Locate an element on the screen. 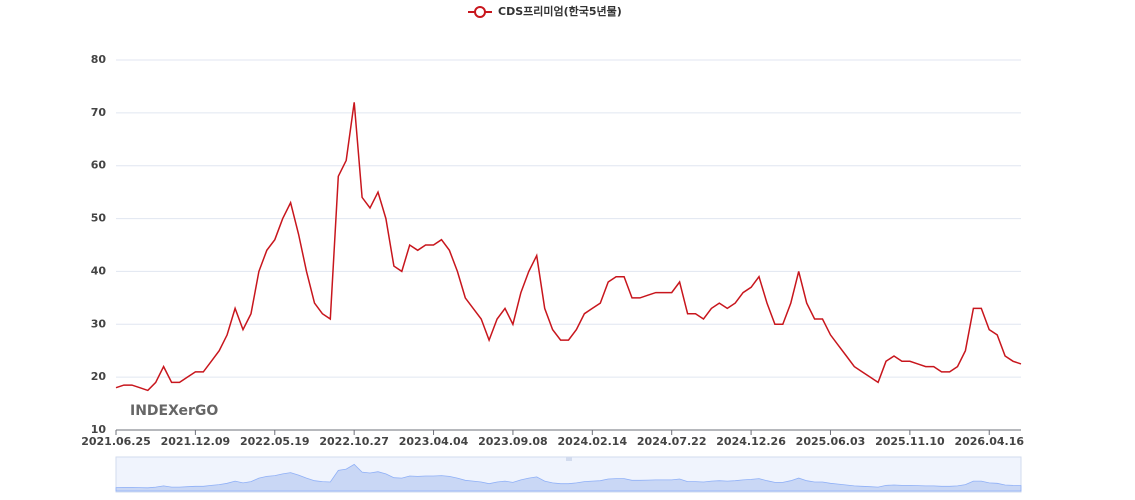 Image resolution: width=1135 pixels, height=500 pixels. x-tick-label: 2024.07.22 is located at coordinates (672, 441).